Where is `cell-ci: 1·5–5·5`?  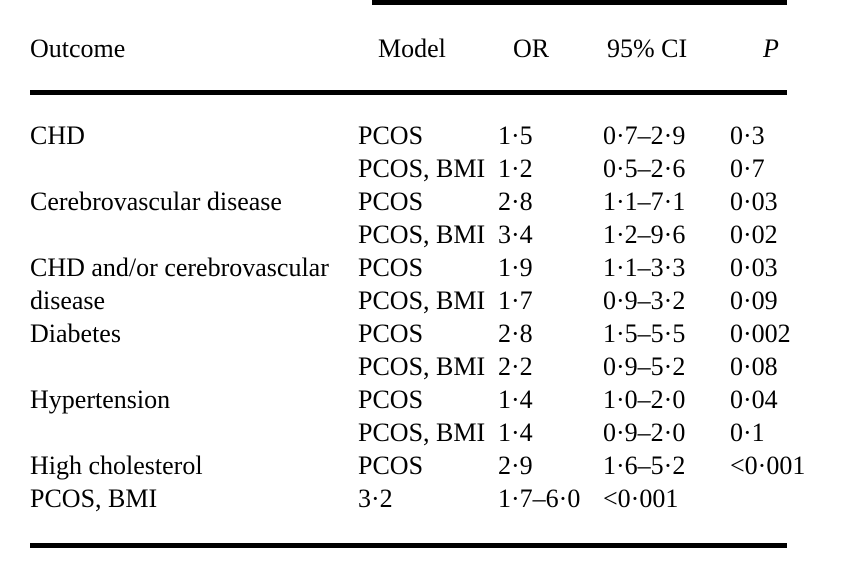 cell-ci: 1·5–5·5 is located at coordinates (644, 333).